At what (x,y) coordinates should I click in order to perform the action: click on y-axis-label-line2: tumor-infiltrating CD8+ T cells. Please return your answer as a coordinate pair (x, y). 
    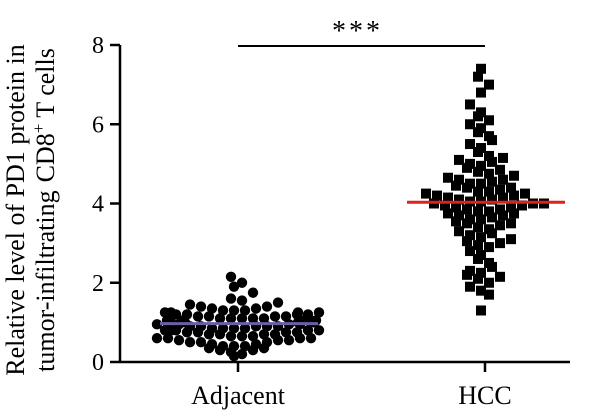
    Looking at the image, I should click on (44, 210).